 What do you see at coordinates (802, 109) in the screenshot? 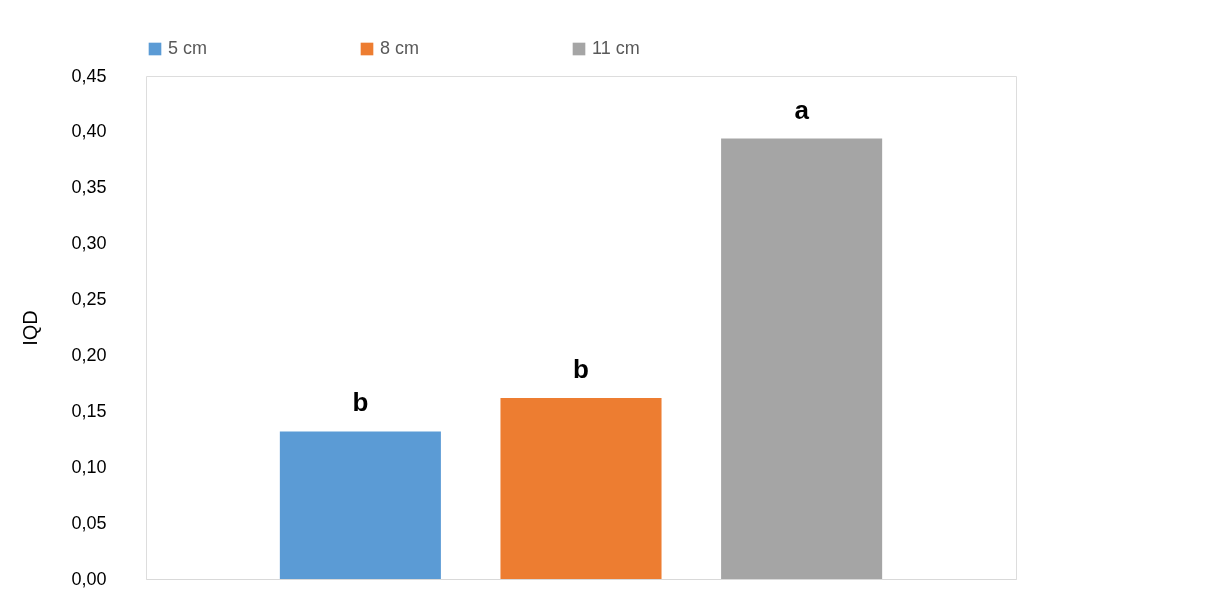
I see `annotation: a` at bounding box center [802, 109].